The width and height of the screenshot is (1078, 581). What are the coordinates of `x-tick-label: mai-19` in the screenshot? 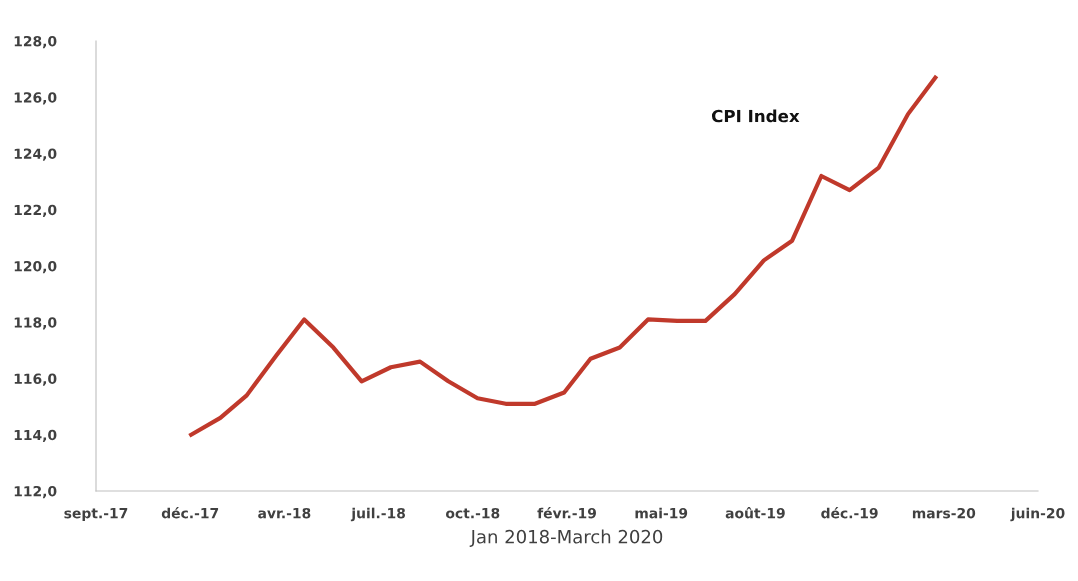 It's located at (661, 513).